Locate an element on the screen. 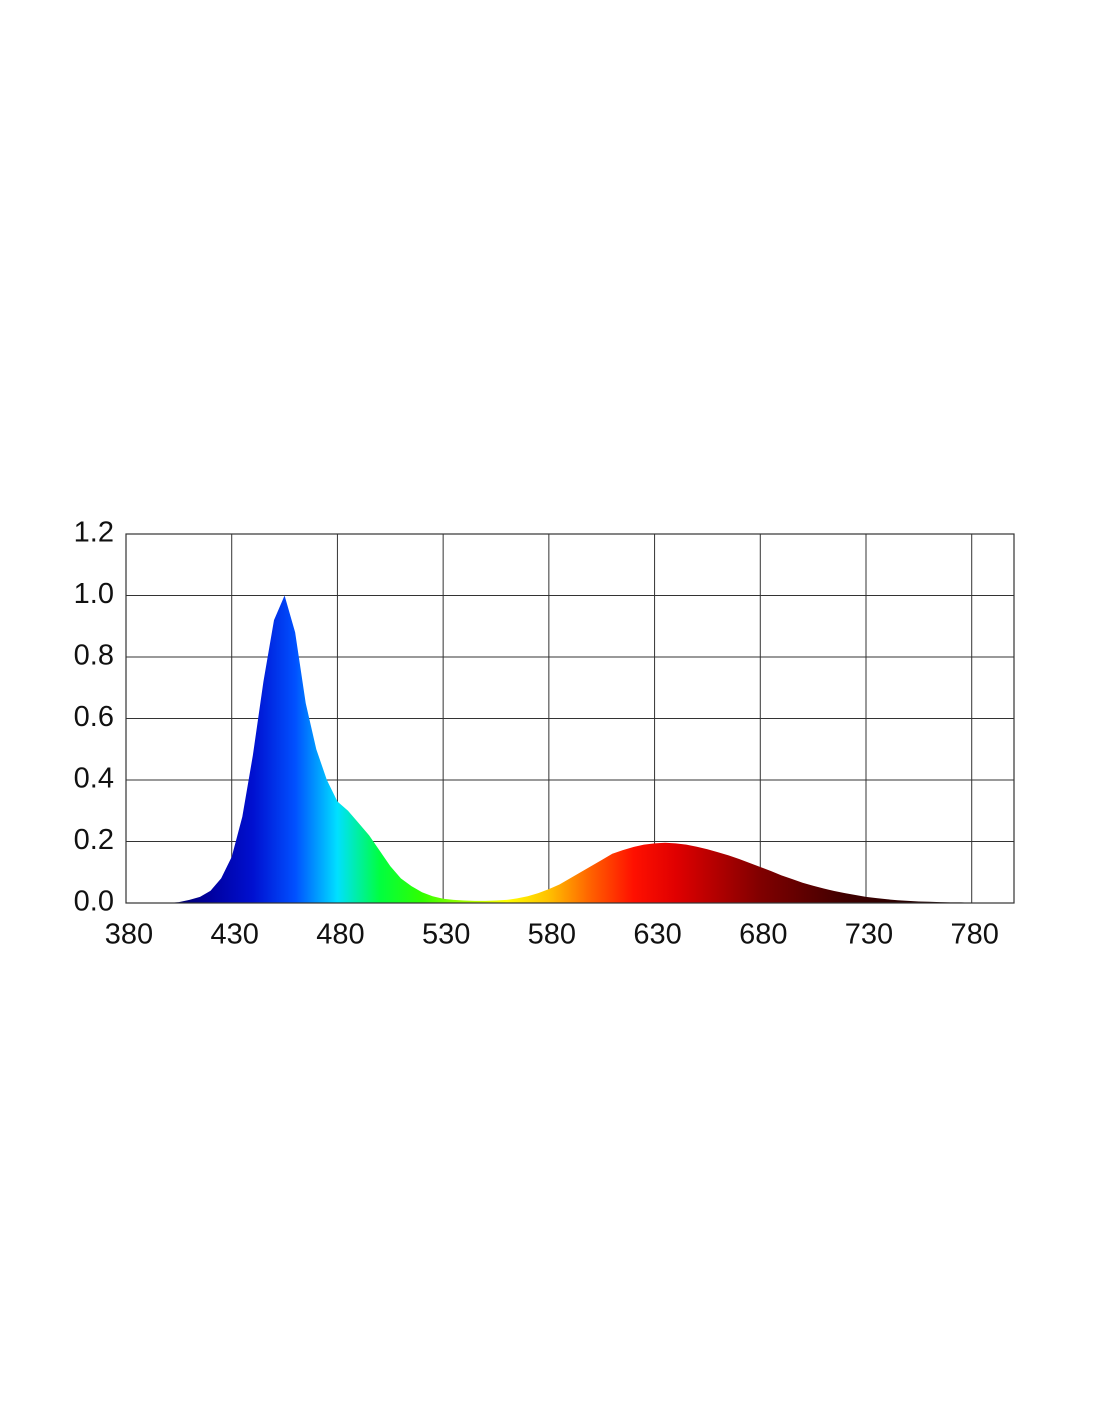  y-tick-label: 1.2 is located at coordinates (94, 533).